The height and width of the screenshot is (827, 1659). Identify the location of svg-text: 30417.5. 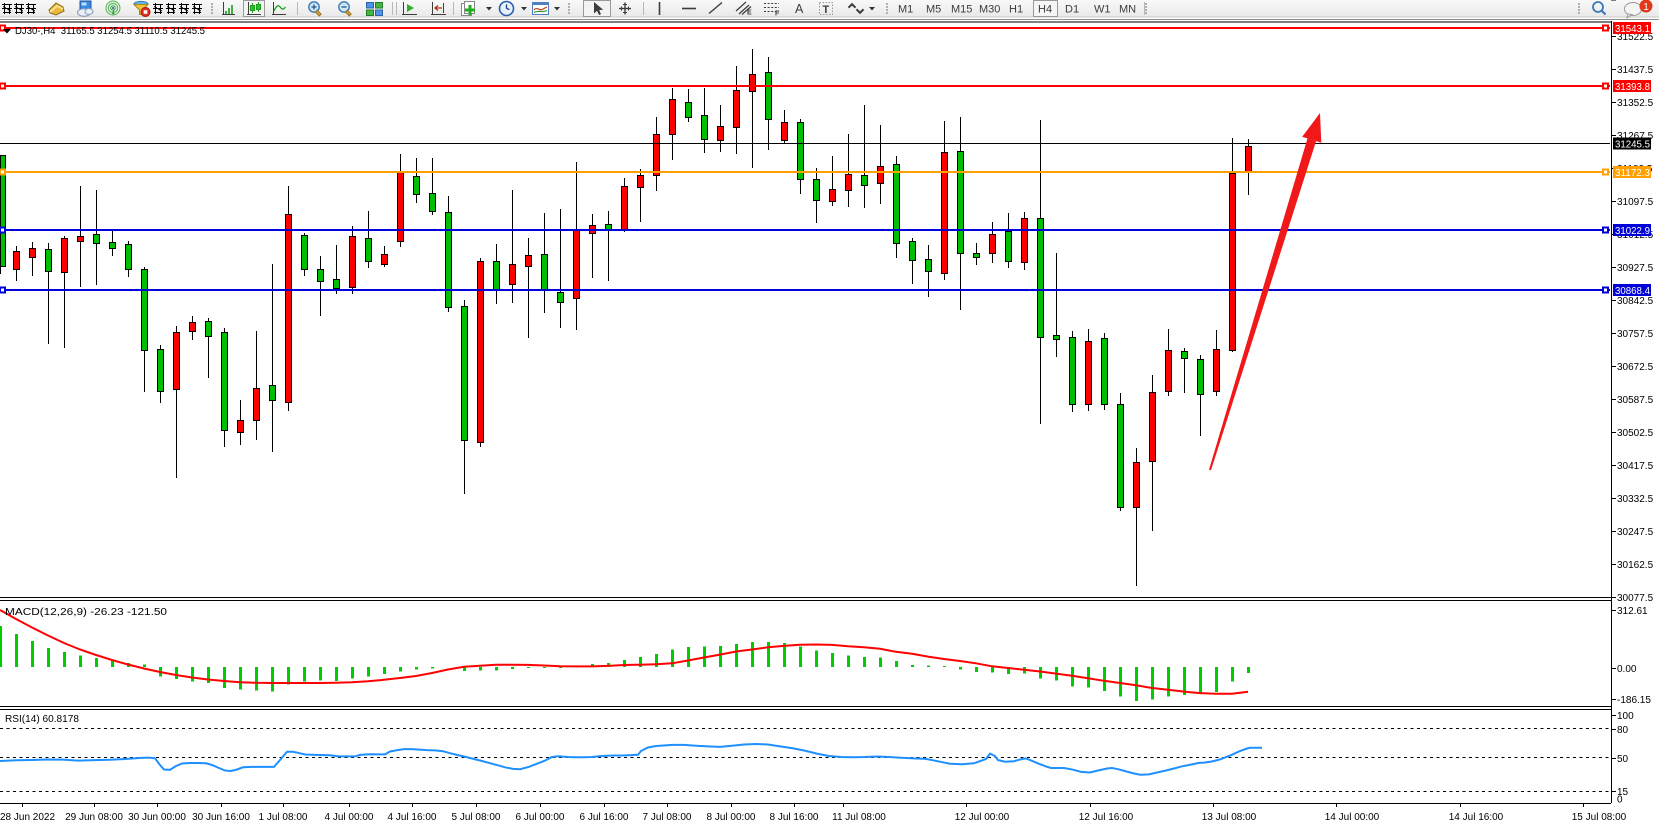
(1635, 466).